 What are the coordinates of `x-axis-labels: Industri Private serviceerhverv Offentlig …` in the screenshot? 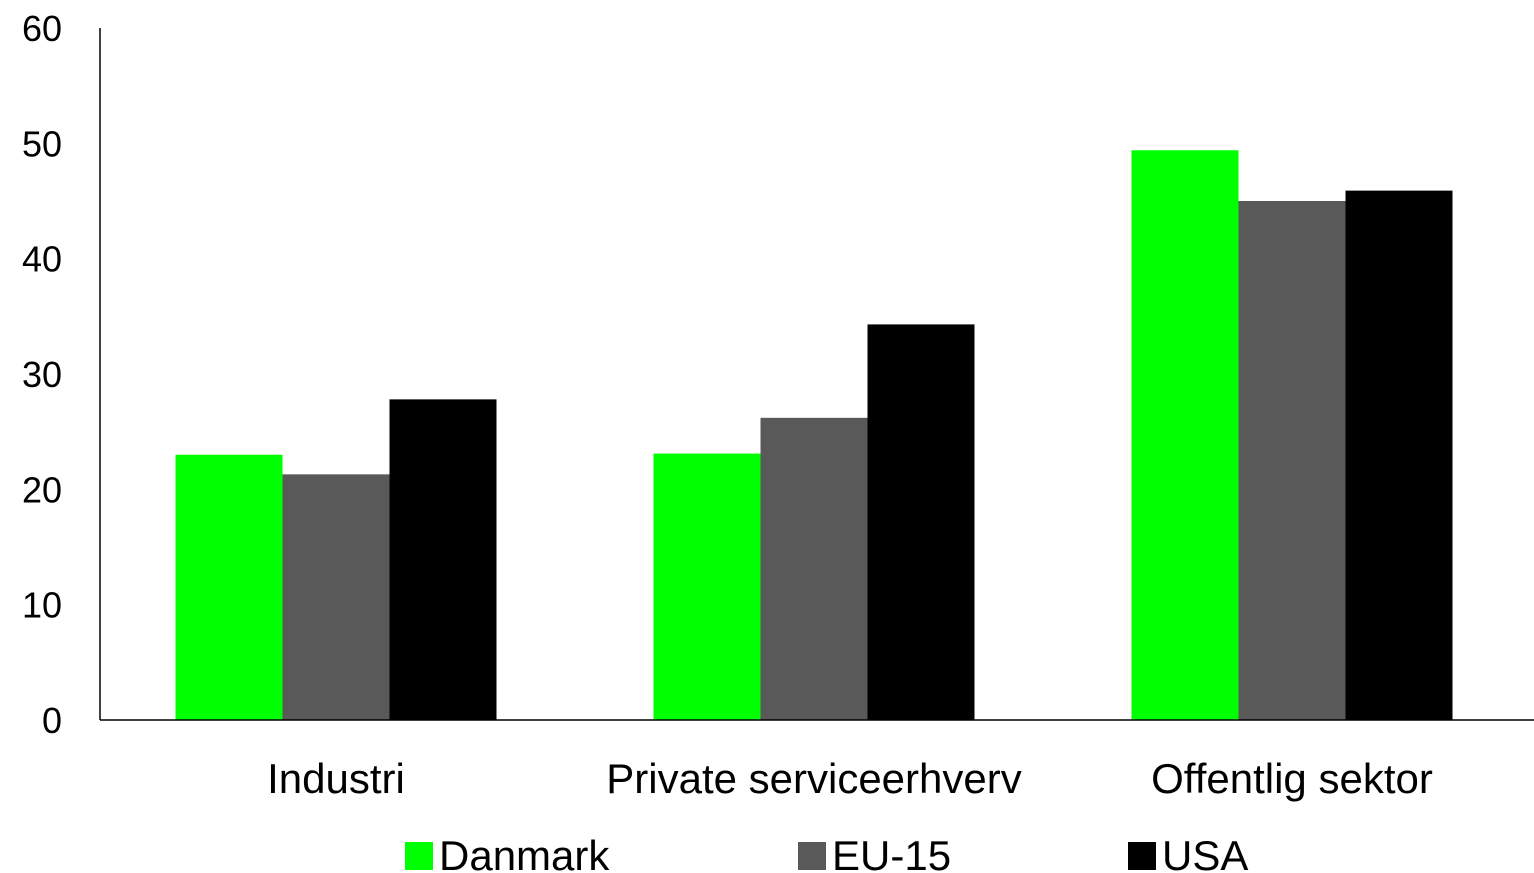 It's located at (850, 778).